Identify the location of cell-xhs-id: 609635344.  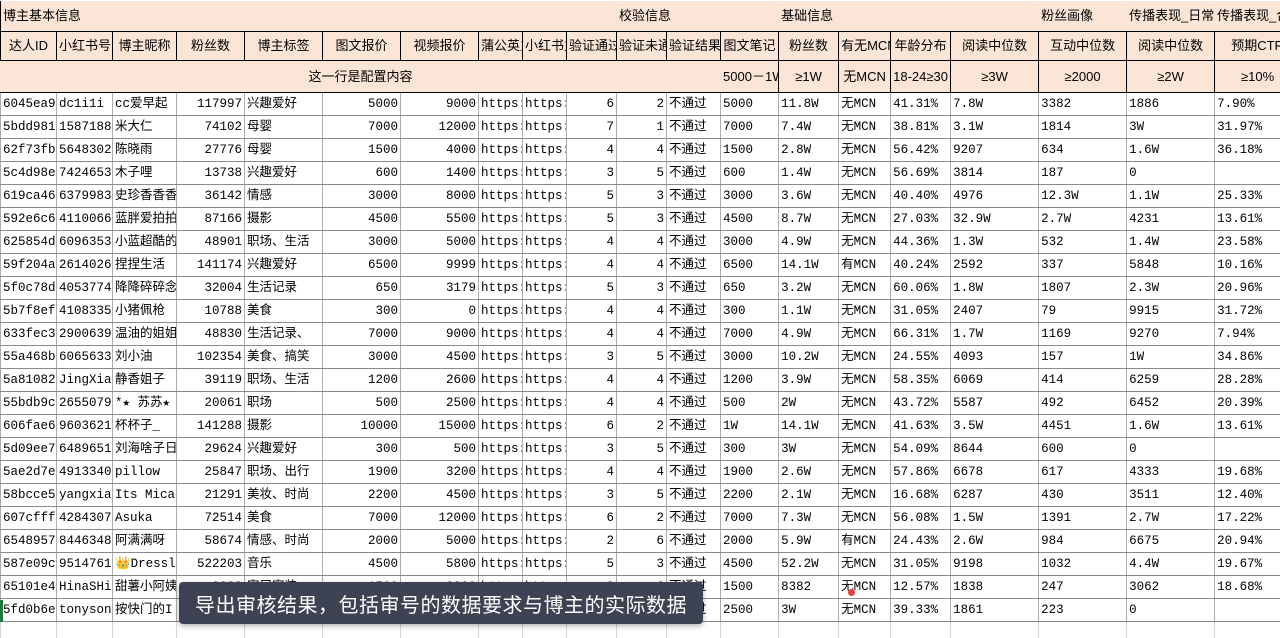
(84, 242).